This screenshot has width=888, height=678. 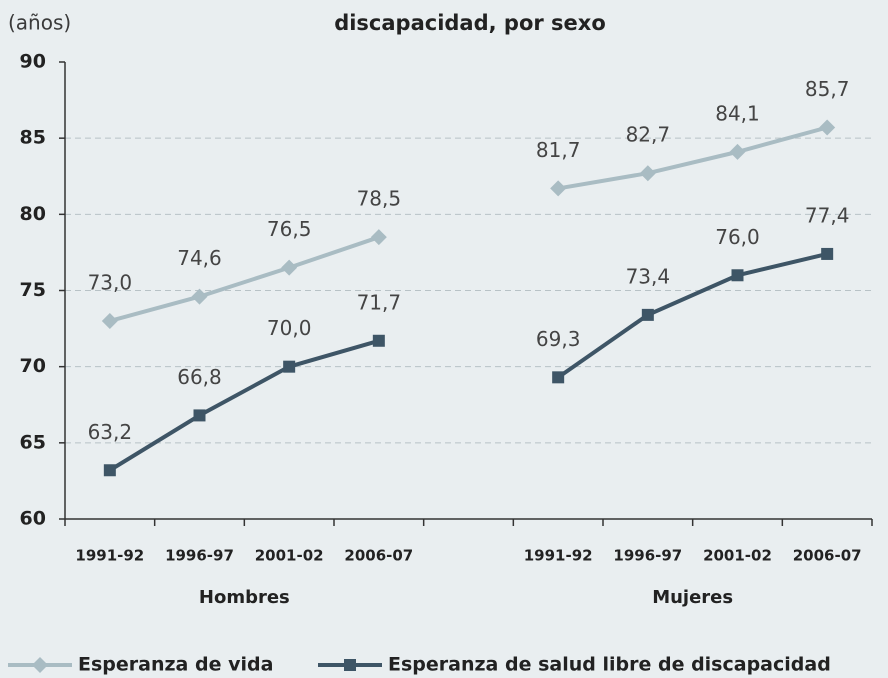 What do you see at coordinates (648, 135) in the screenshot?
I see `data-label: 82,7` at bounding box center [648, 135].